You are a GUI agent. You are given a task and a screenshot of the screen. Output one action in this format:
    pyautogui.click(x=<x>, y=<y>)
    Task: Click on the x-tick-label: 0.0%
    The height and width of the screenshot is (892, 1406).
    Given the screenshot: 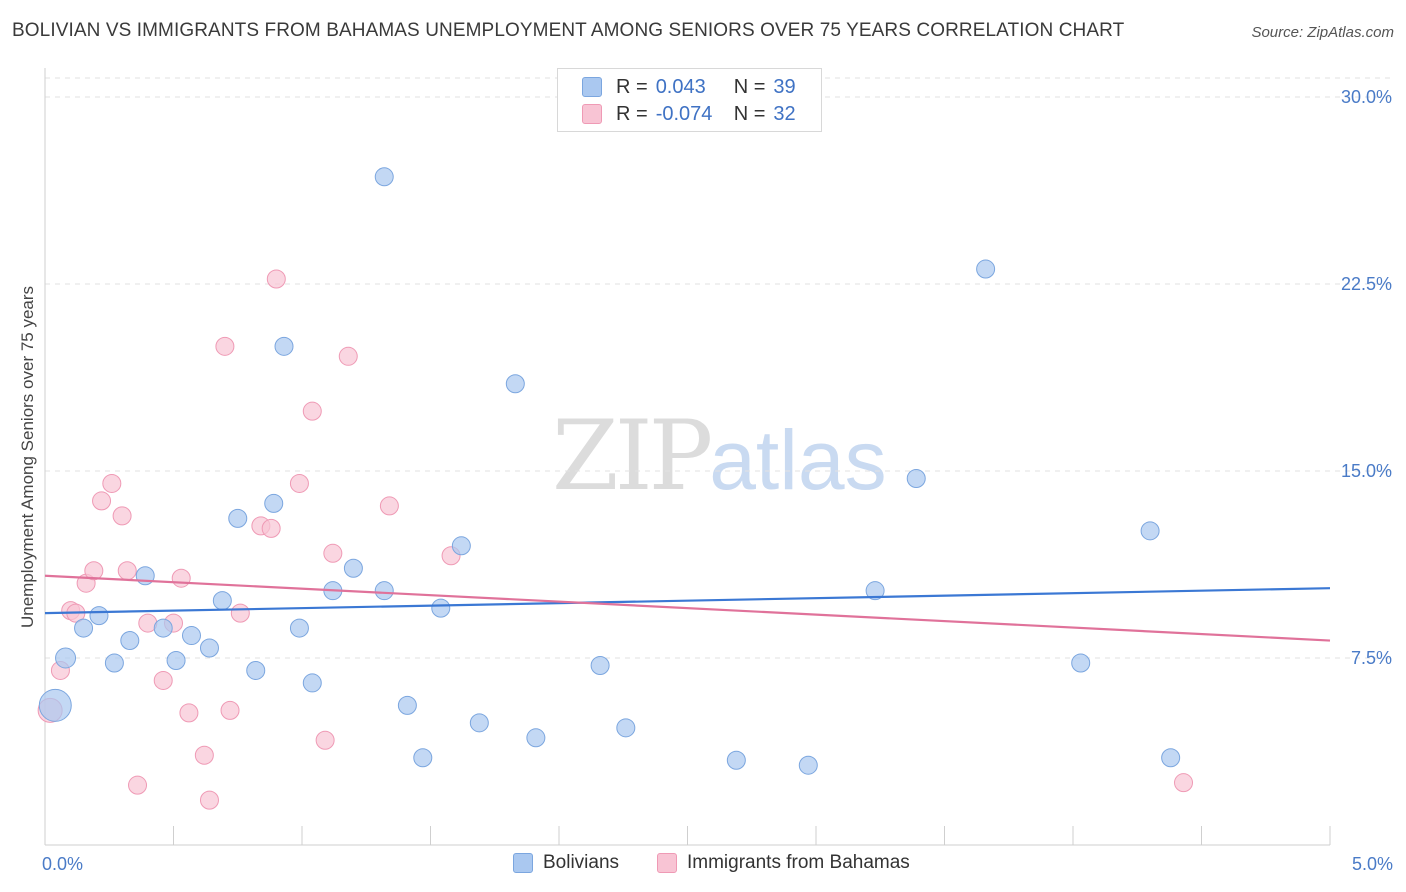 What is the action you would take?
    pyautogui.click(x=62, y=864)
    